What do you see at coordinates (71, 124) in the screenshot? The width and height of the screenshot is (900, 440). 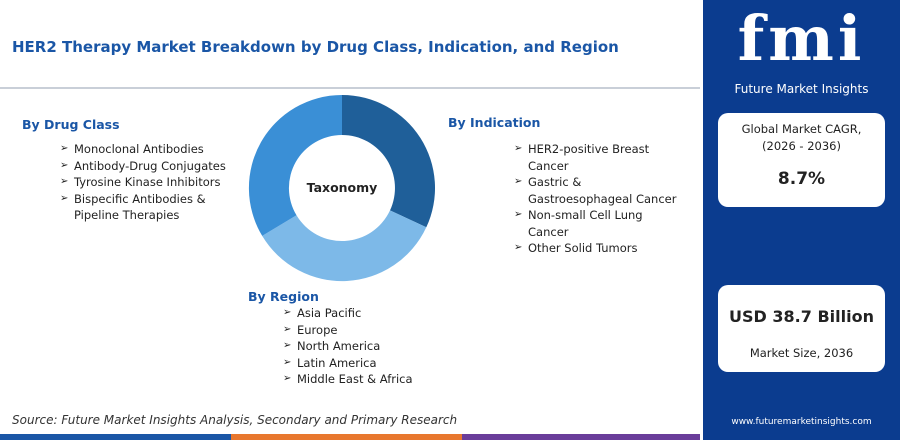 I see `section-title: By Drug Class` at bounding box center [71, 124].